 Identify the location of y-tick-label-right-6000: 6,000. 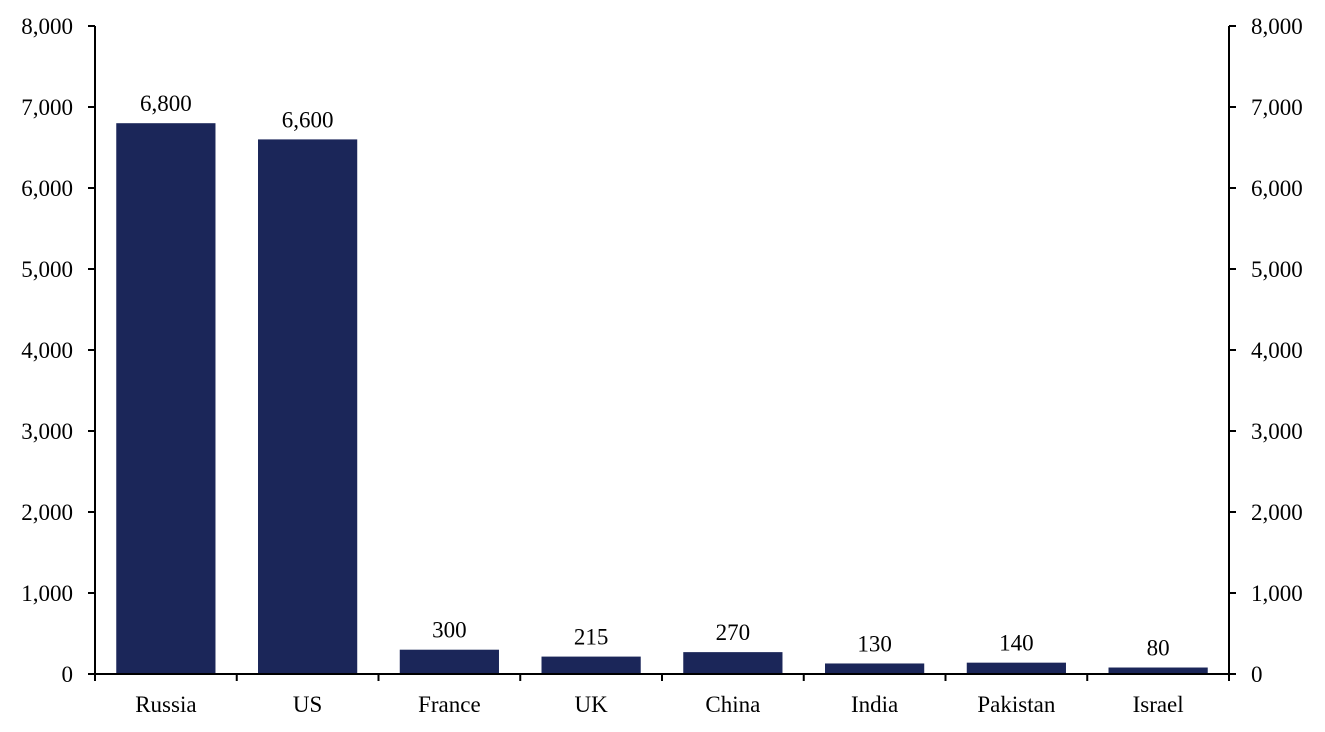
(1277, 188).